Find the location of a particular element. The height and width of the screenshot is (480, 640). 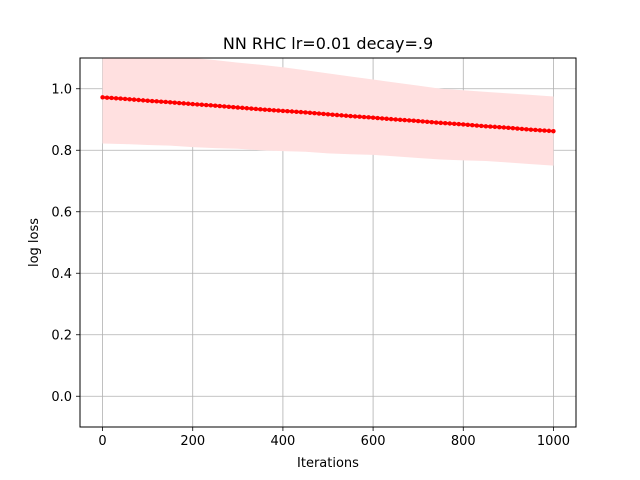

x-tick-label: 400 is located at coordinates (282, 441).